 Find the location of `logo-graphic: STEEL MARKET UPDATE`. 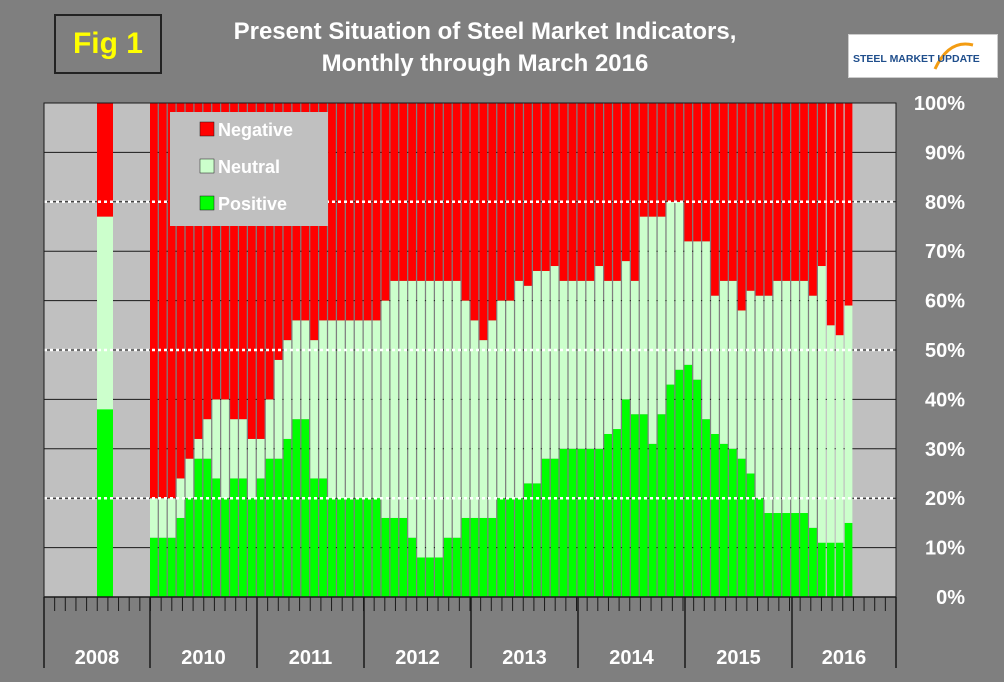

logo-graphic: STEEL MARKET UPDATE is located at coordinates (916, 56).